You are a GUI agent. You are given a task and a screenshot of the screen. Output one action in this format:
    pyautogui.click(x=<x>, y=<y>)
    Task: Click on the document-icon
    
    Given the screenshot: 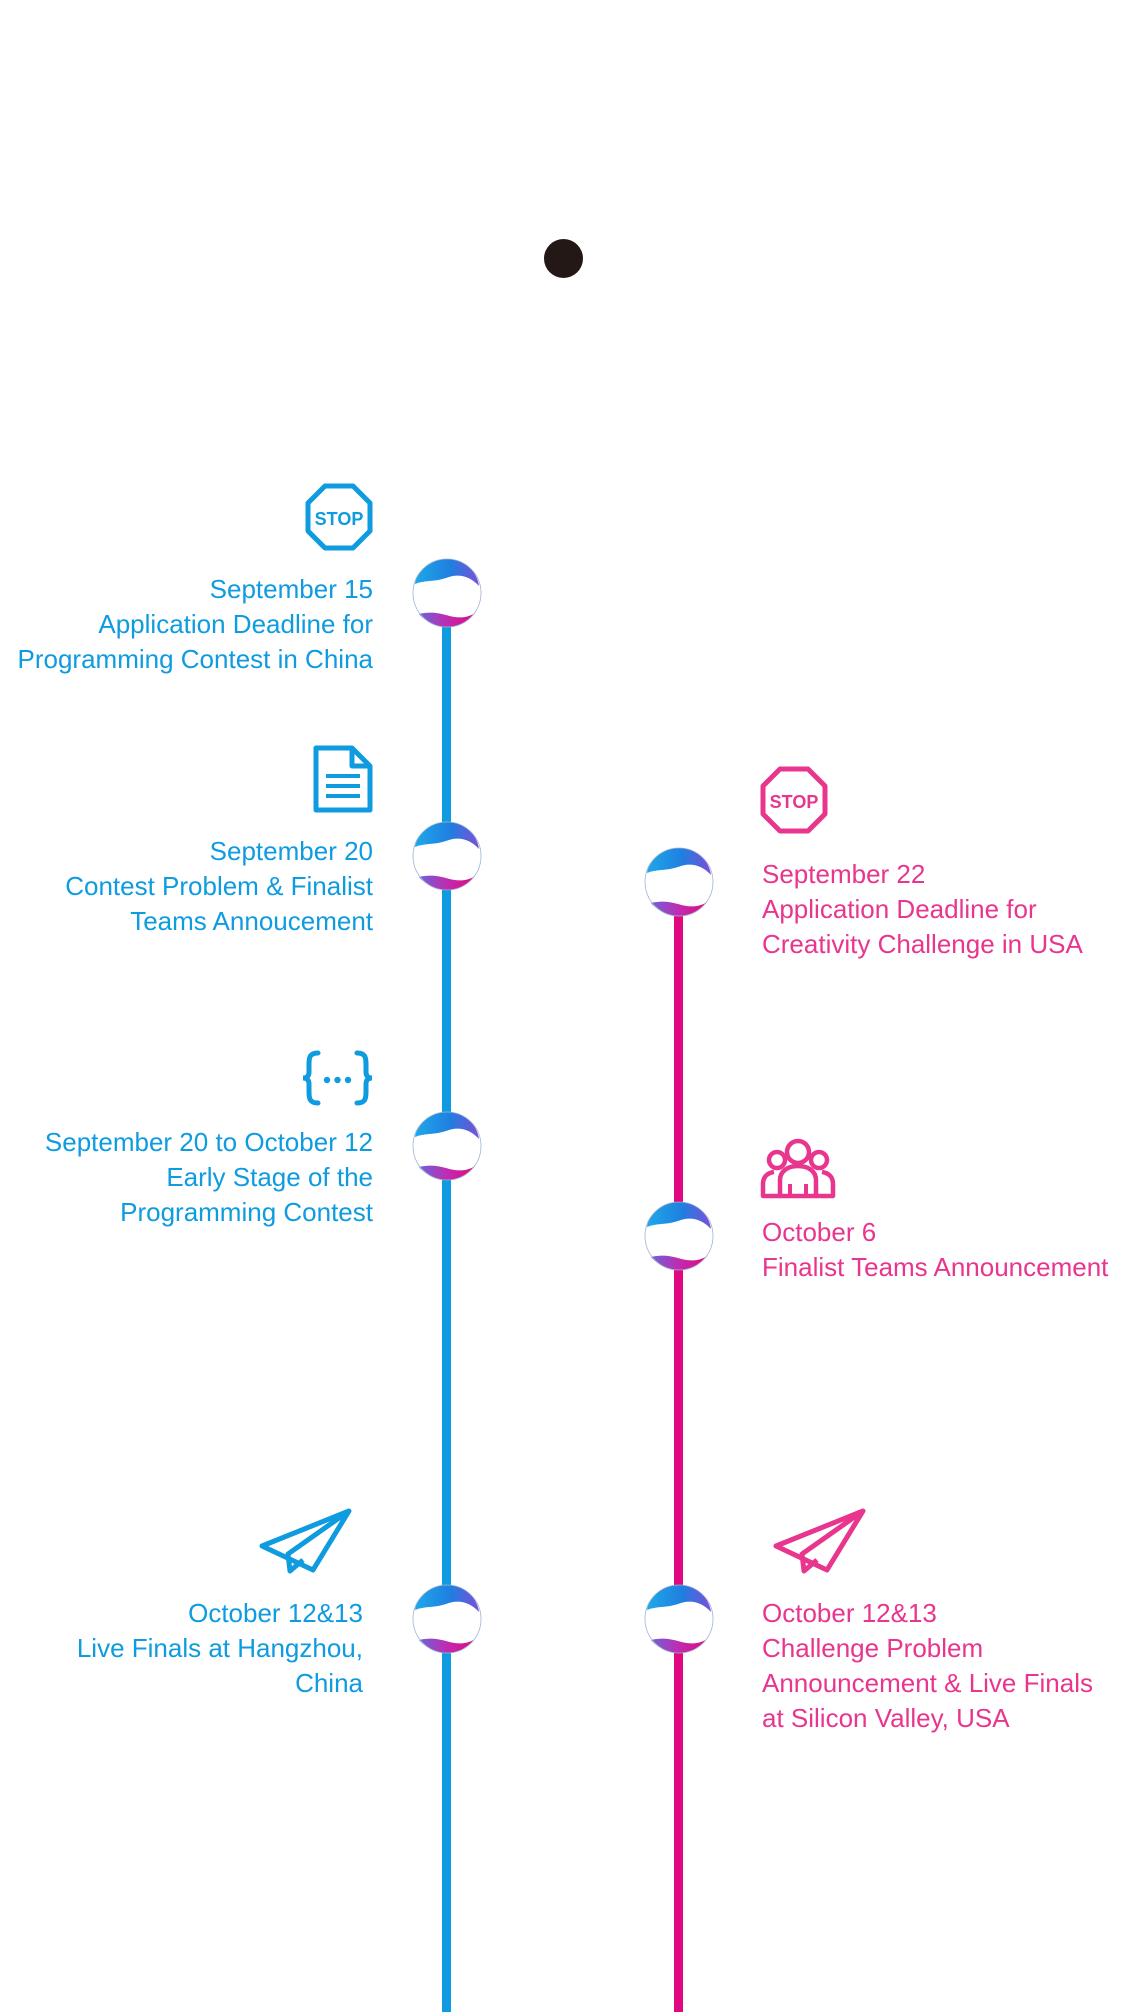 What is the action you would take?
    pyautogui.click(x=343, y=779)
    